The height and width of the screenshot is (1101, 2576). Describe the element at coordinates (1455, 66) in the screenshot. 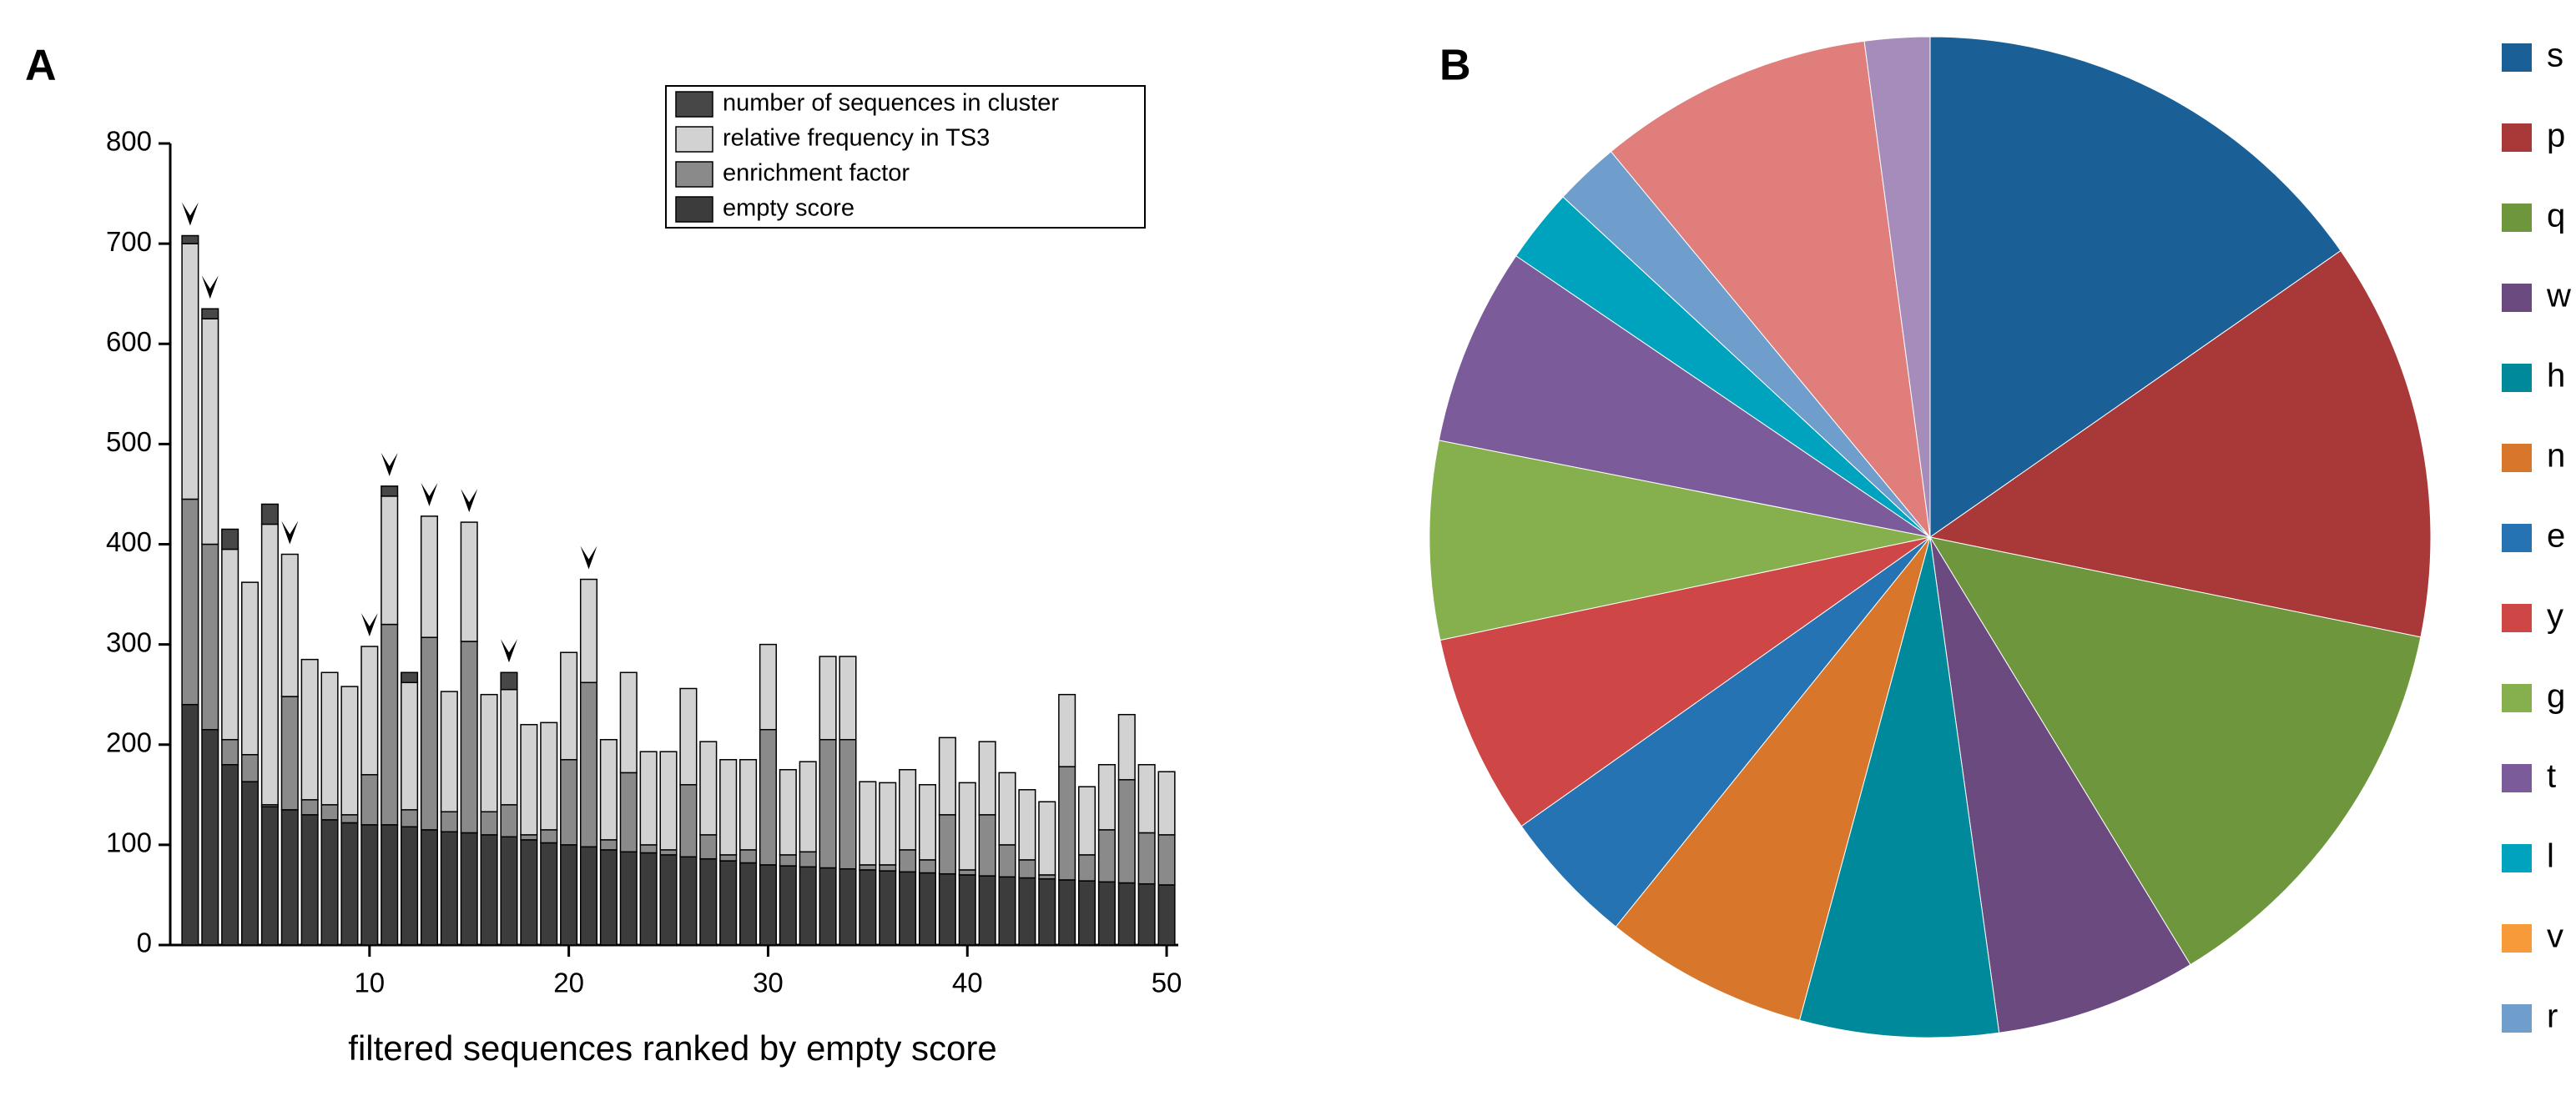

I see `panel-label: B` at that location.